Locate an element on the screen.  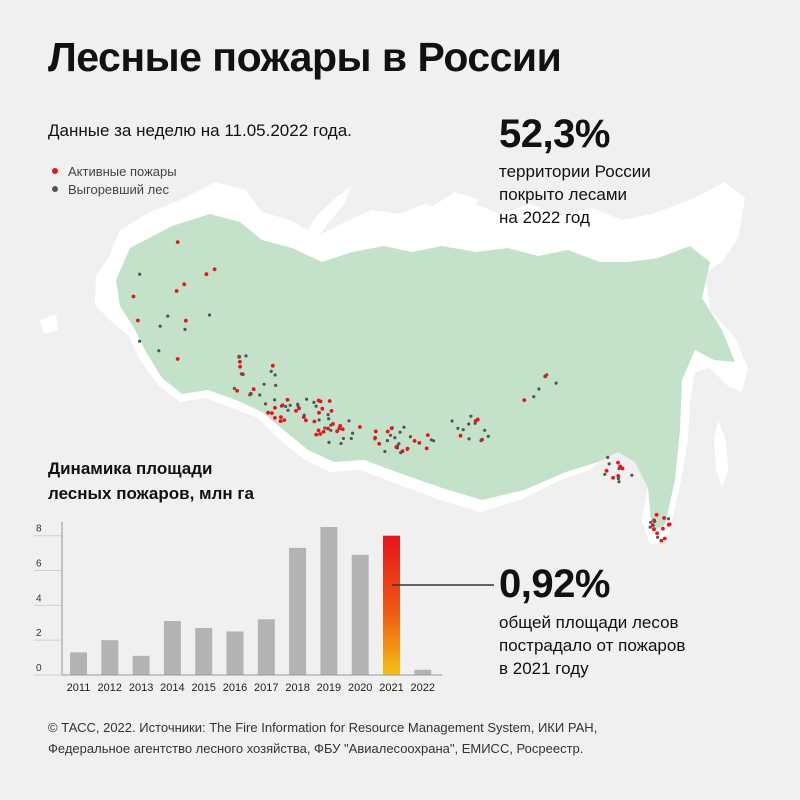
legend-item-active: Активные пожары is located at coordinates (114, 171).